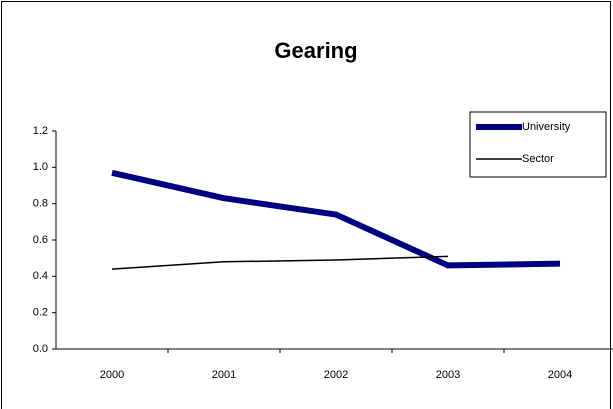  Describe the element at coordinates (40, 204) in the screenshot. I see `y-tick-label: 0.8` at that location.